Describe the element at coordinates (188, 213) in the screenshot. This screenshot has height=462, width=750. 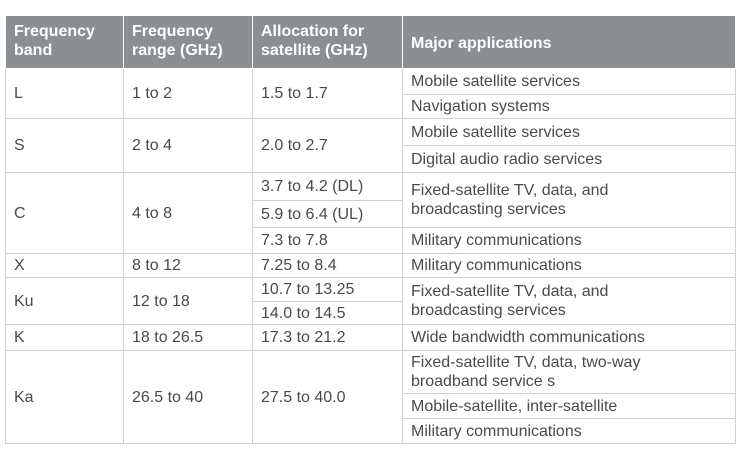
I see `range: 4 to 8` at that location.